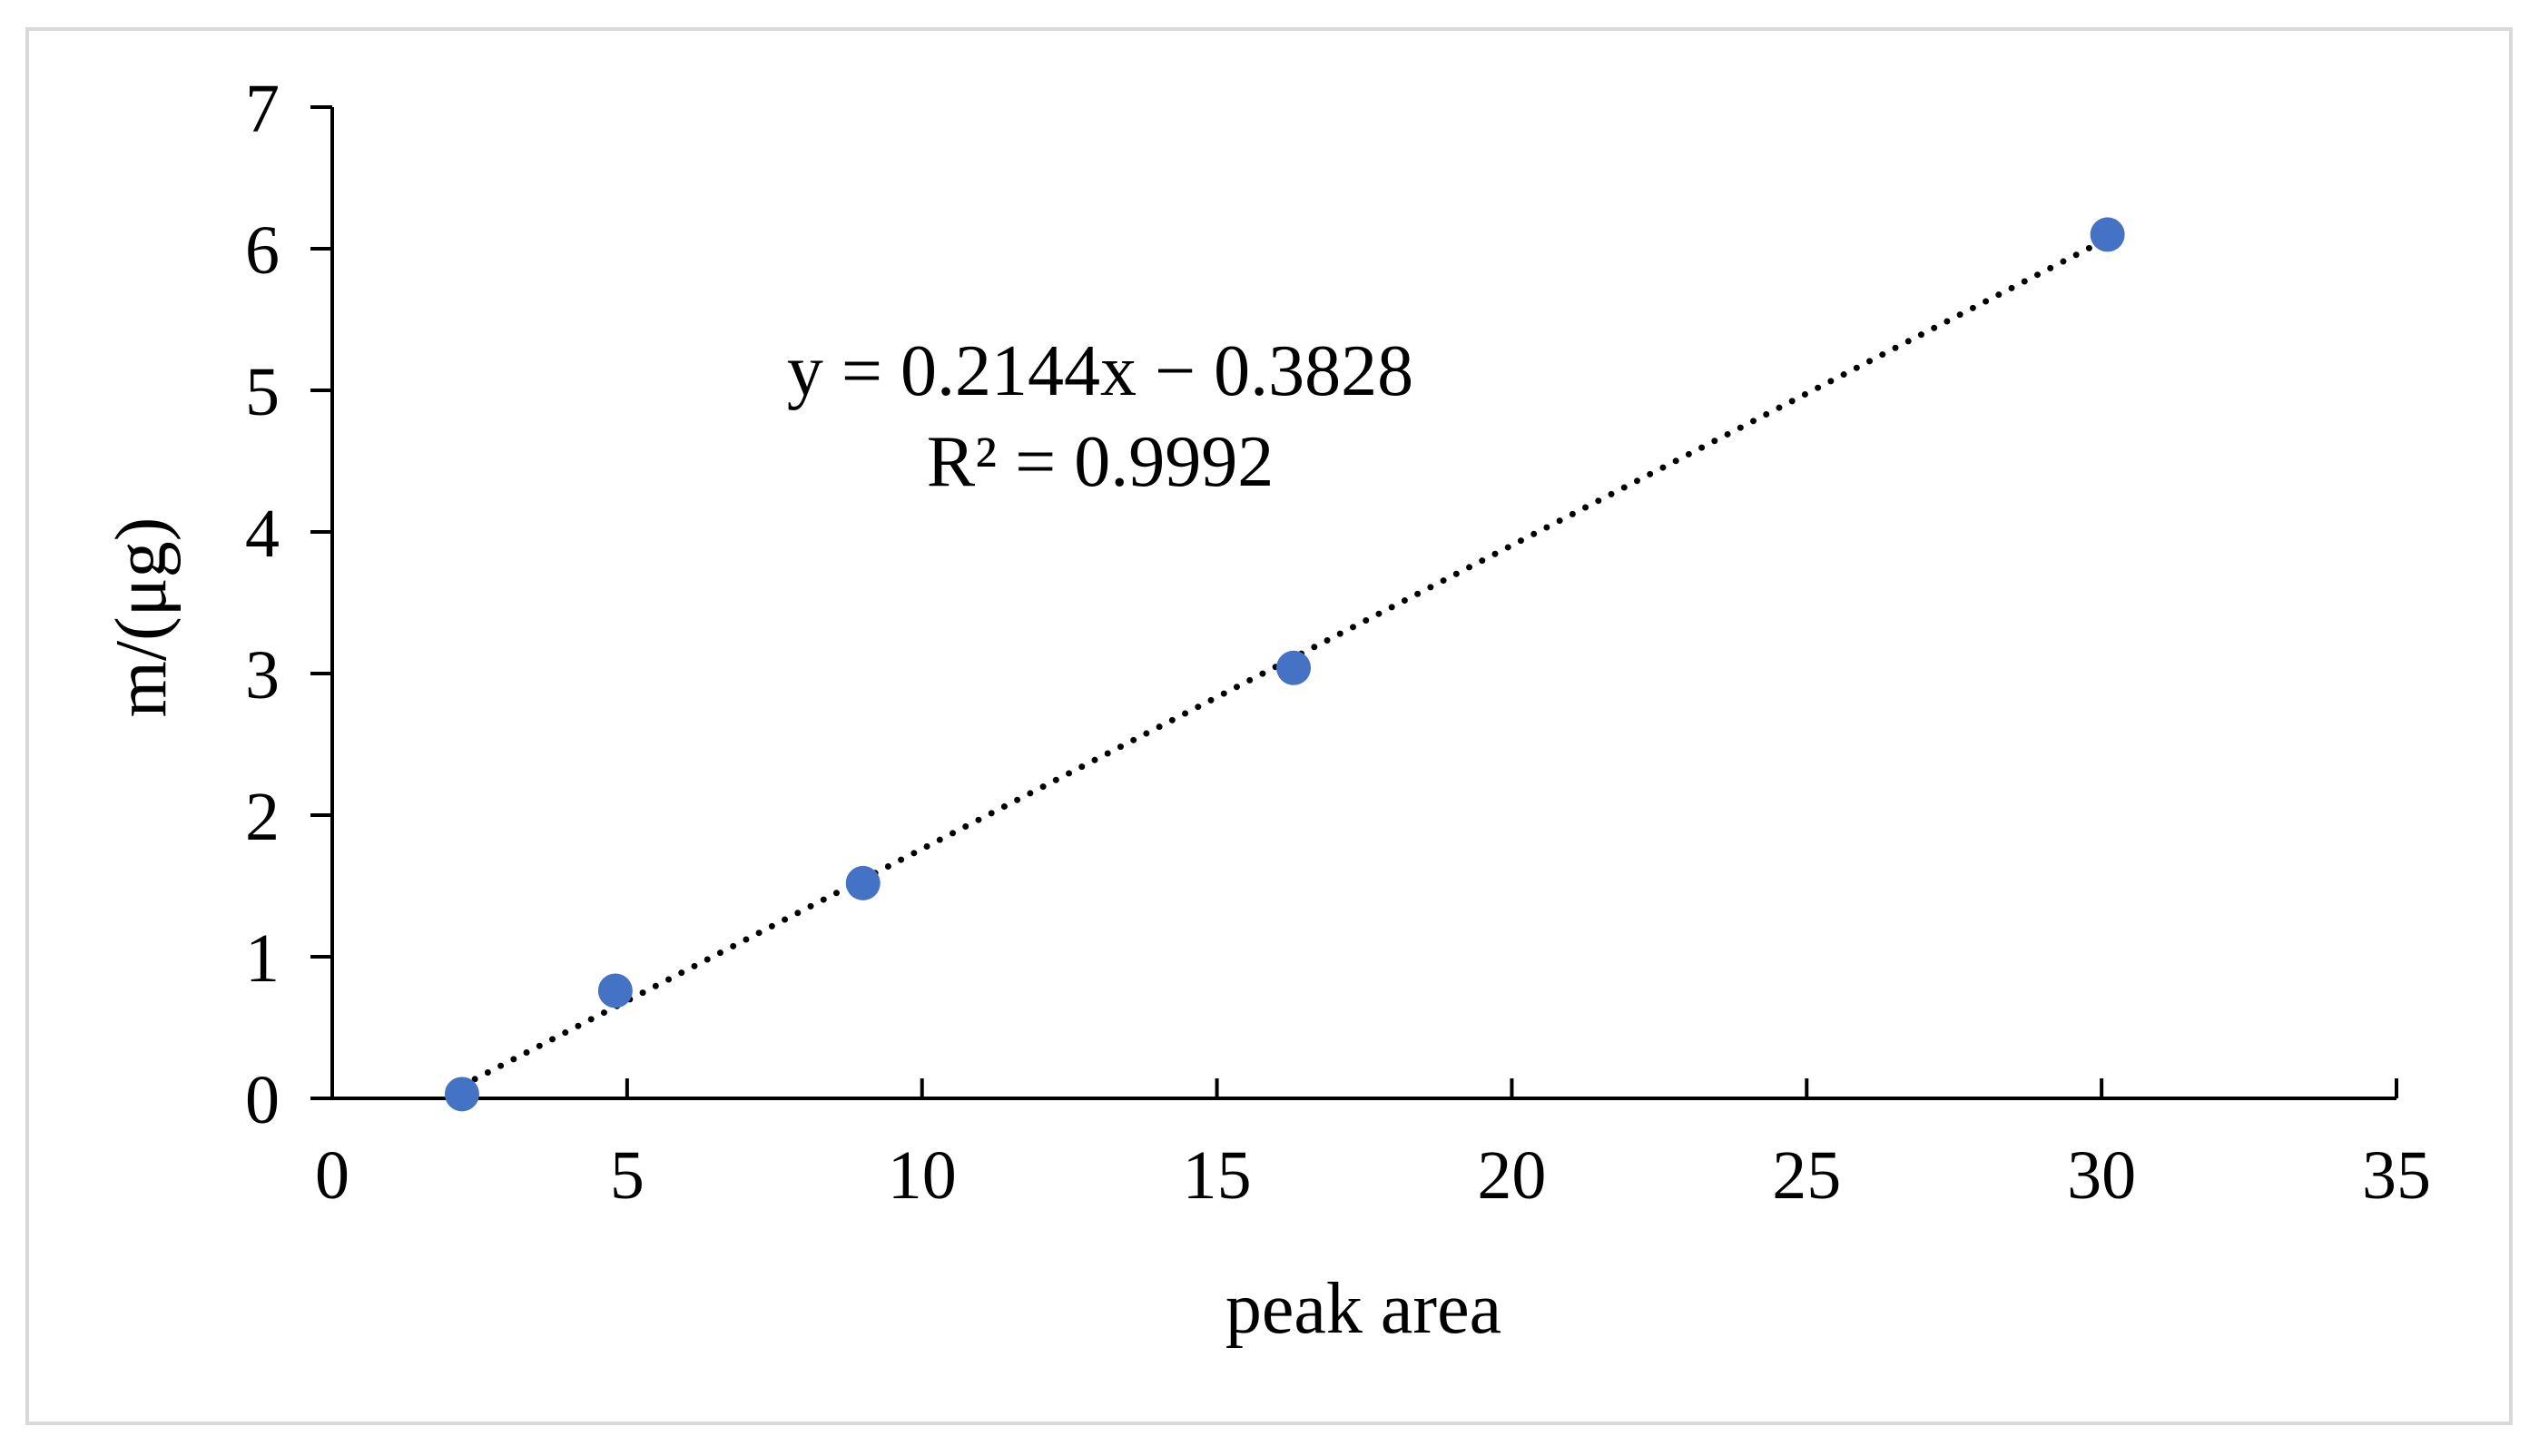  Describe the element at coordinates (262, 251) in the screenshot. I see `y-tick-label: 6` at that location.